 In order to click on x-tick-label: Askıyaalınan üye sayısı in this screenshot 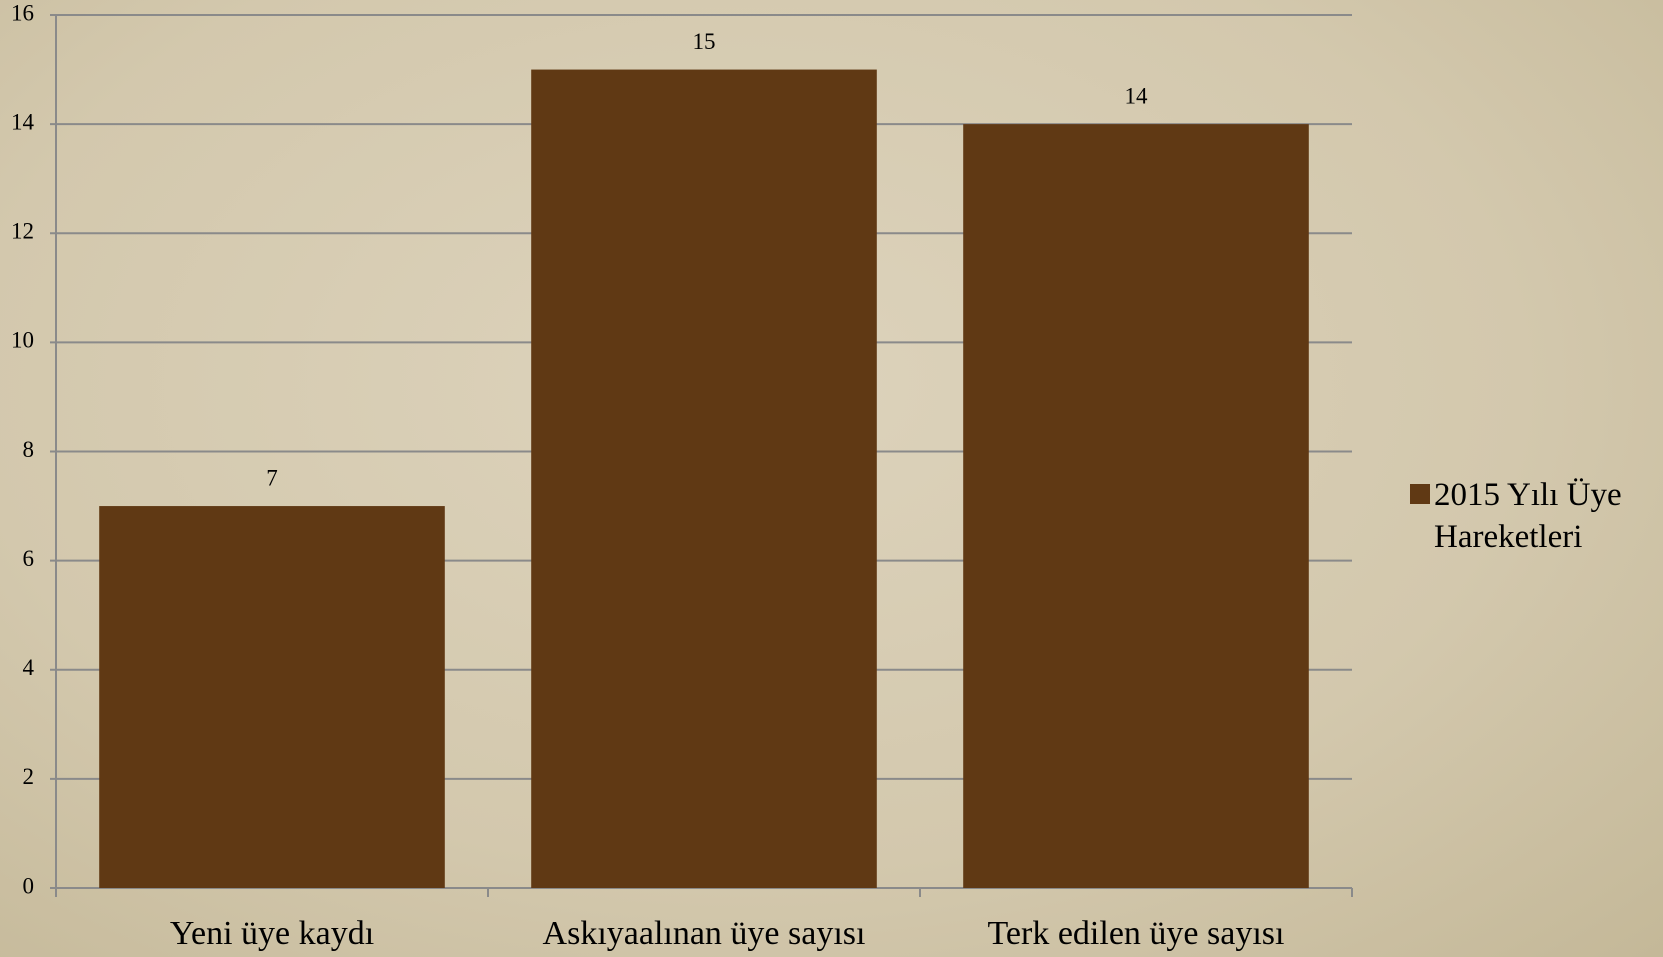, I will do `click(704, 933)`.